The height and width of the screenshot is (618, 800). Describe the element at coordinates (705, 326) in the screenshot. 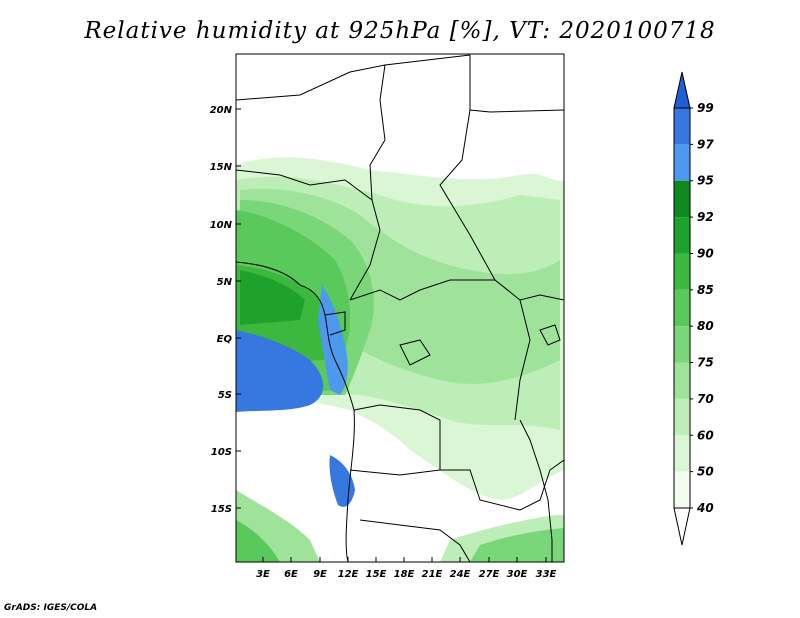

I see `colorbar-label: 80` at that location.